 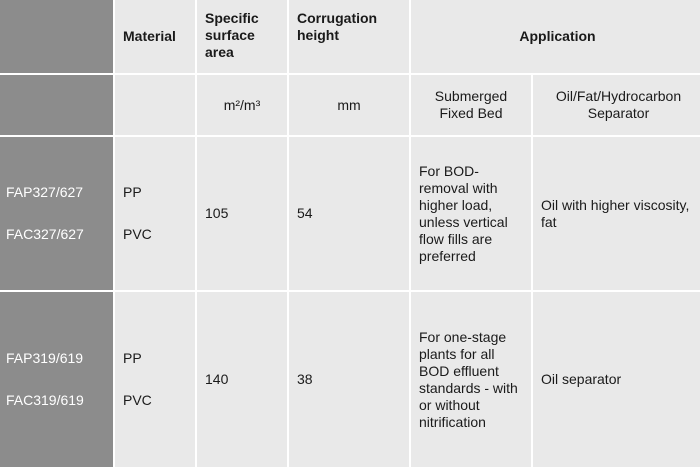 I want to click on unit-cell: mm, so click(x=349, y=105).